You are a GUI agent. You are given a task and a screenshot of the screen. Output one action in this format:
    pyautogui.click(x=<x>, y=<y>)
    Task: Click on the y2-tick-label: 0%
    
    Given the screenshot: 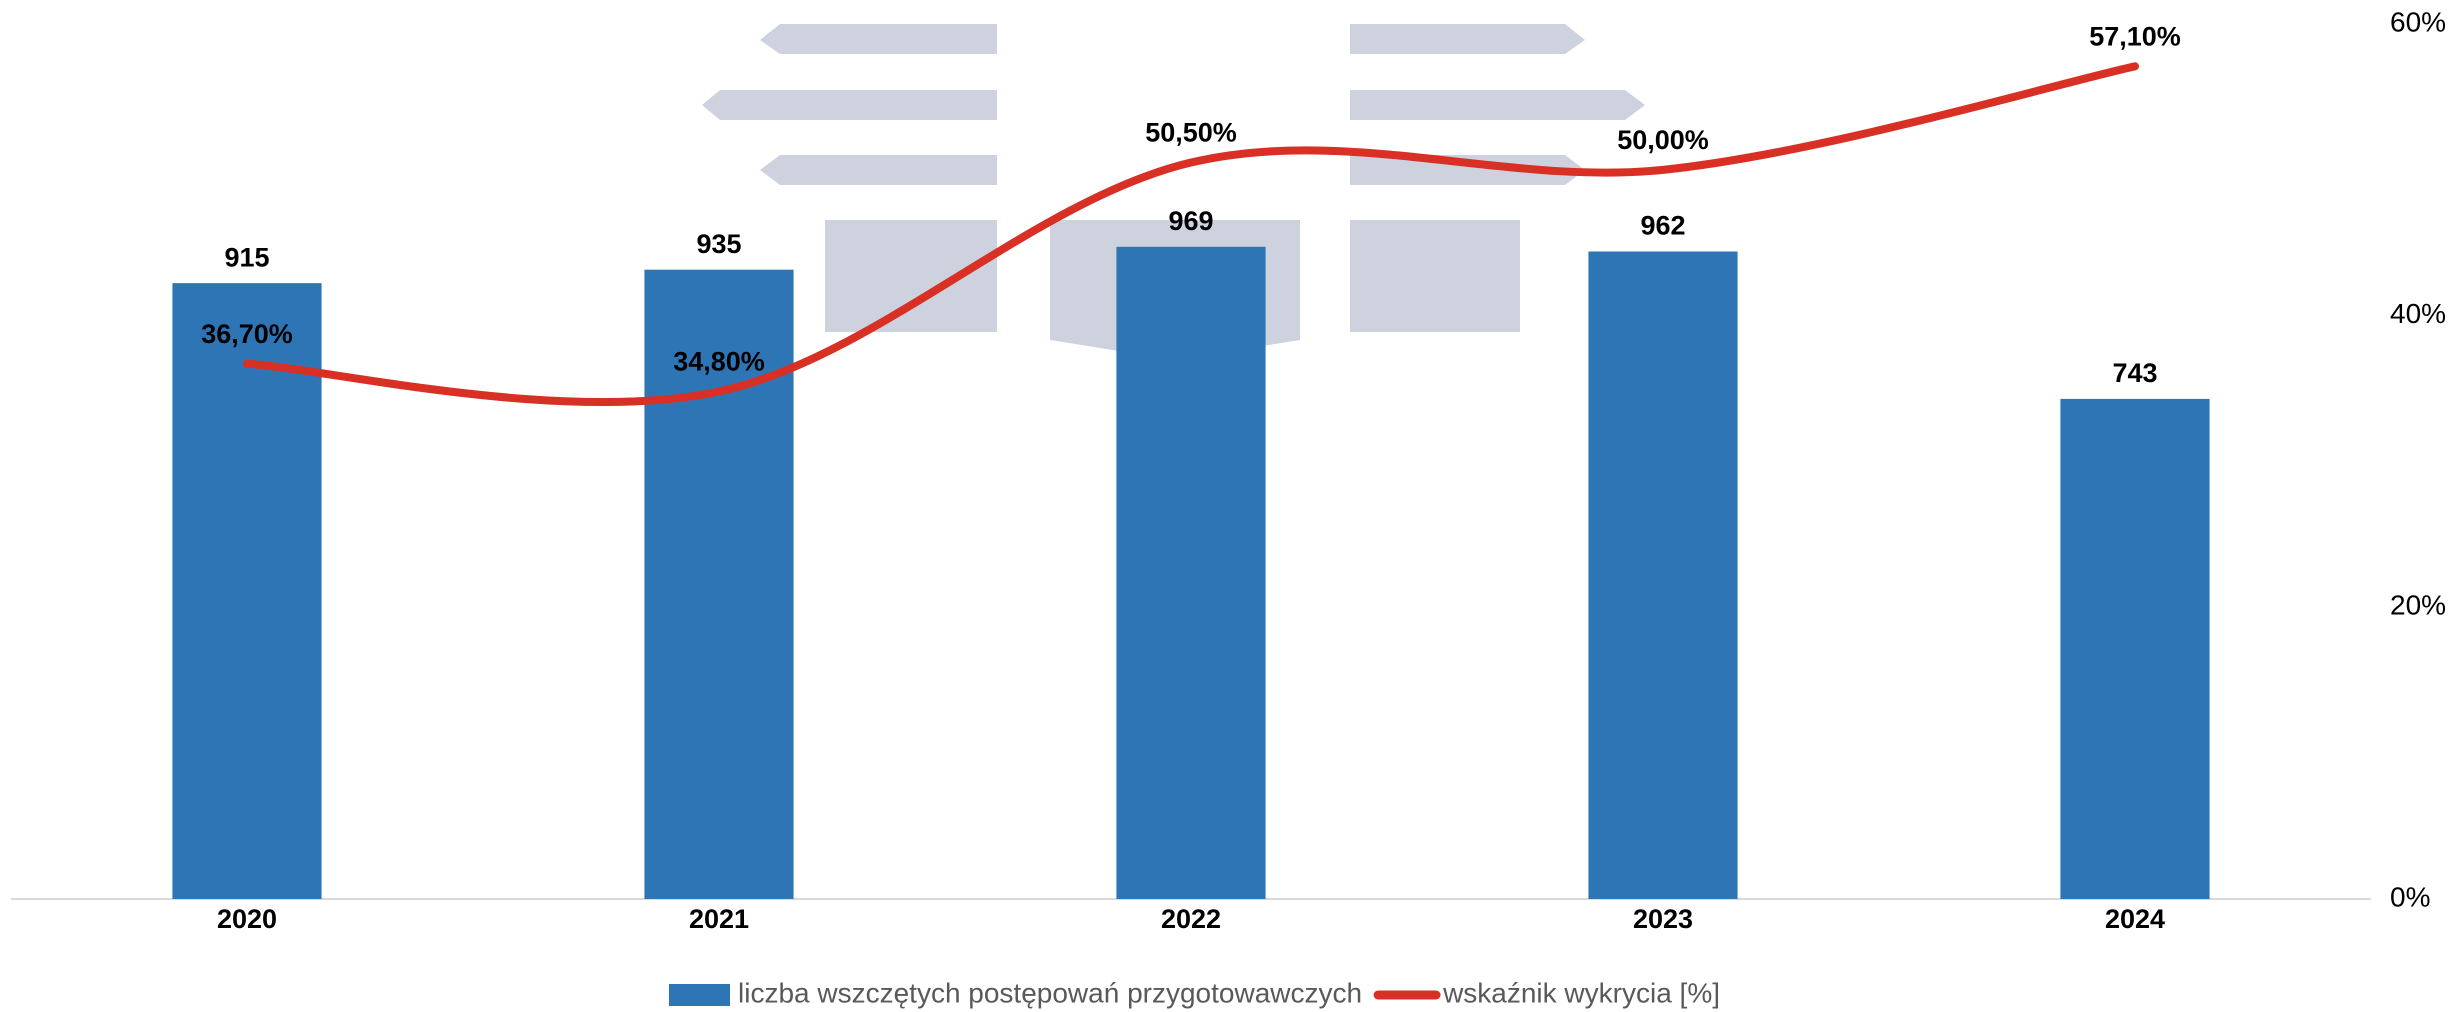 What is the action you would take?
    pyautogui.click(x=2410, y=896)
    